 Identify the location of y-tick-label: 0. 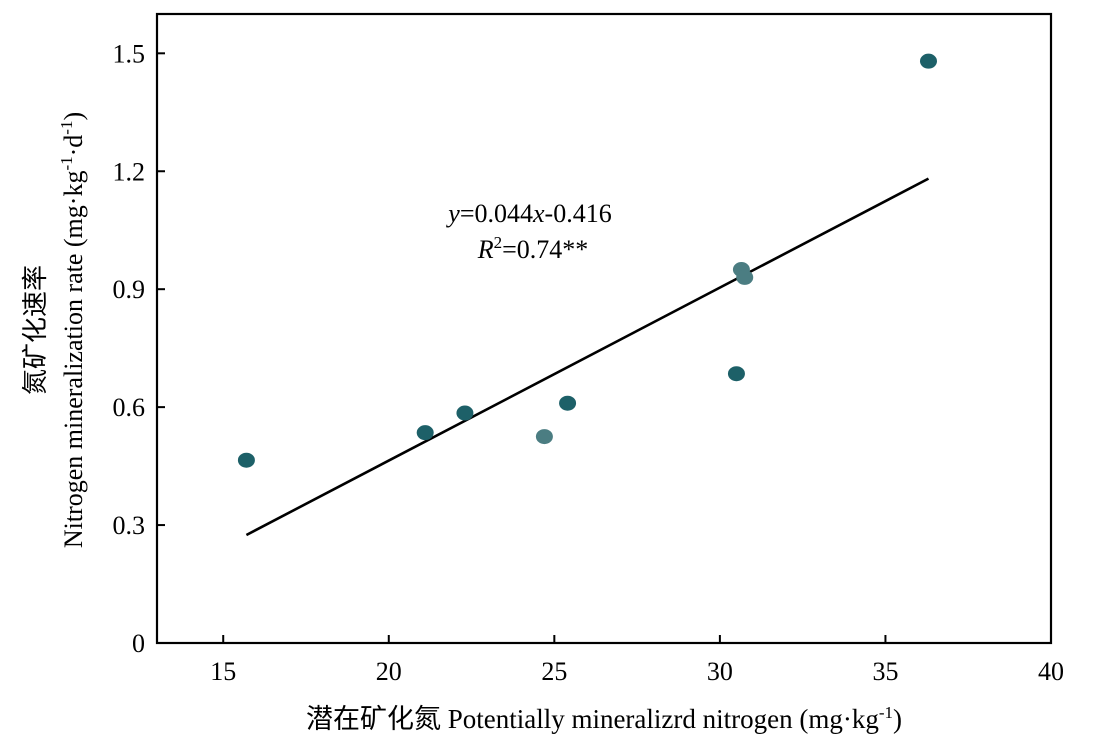
(138, 643).